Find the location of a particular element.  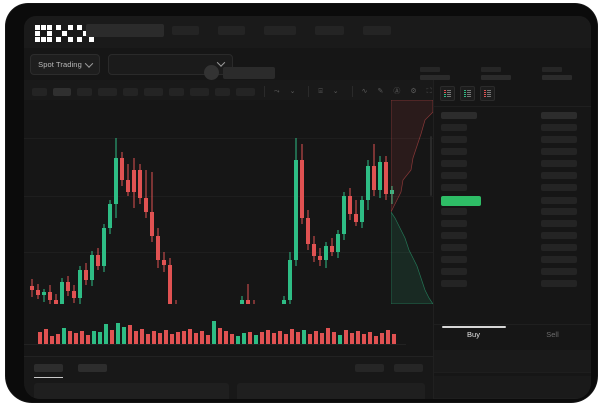

line-chart-icon: ∿ is located at coordinates (364, 91).